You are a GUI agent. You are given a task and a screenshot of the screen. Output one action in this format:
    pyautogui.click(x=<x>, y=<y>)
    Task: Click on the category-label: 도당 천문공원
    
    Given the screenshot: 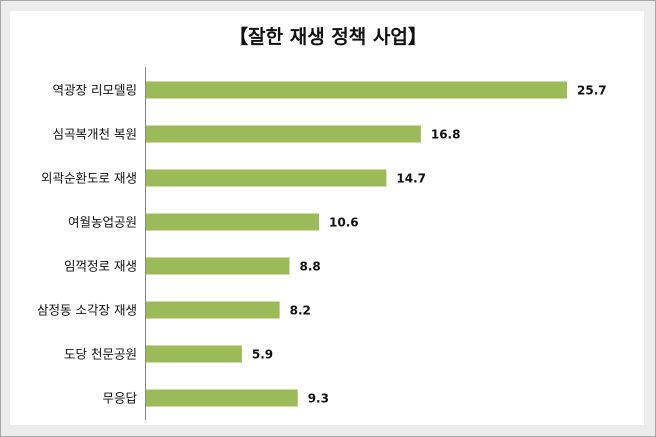 What is the action you would take?
    pyautogui.click(x=100, y=354)
    